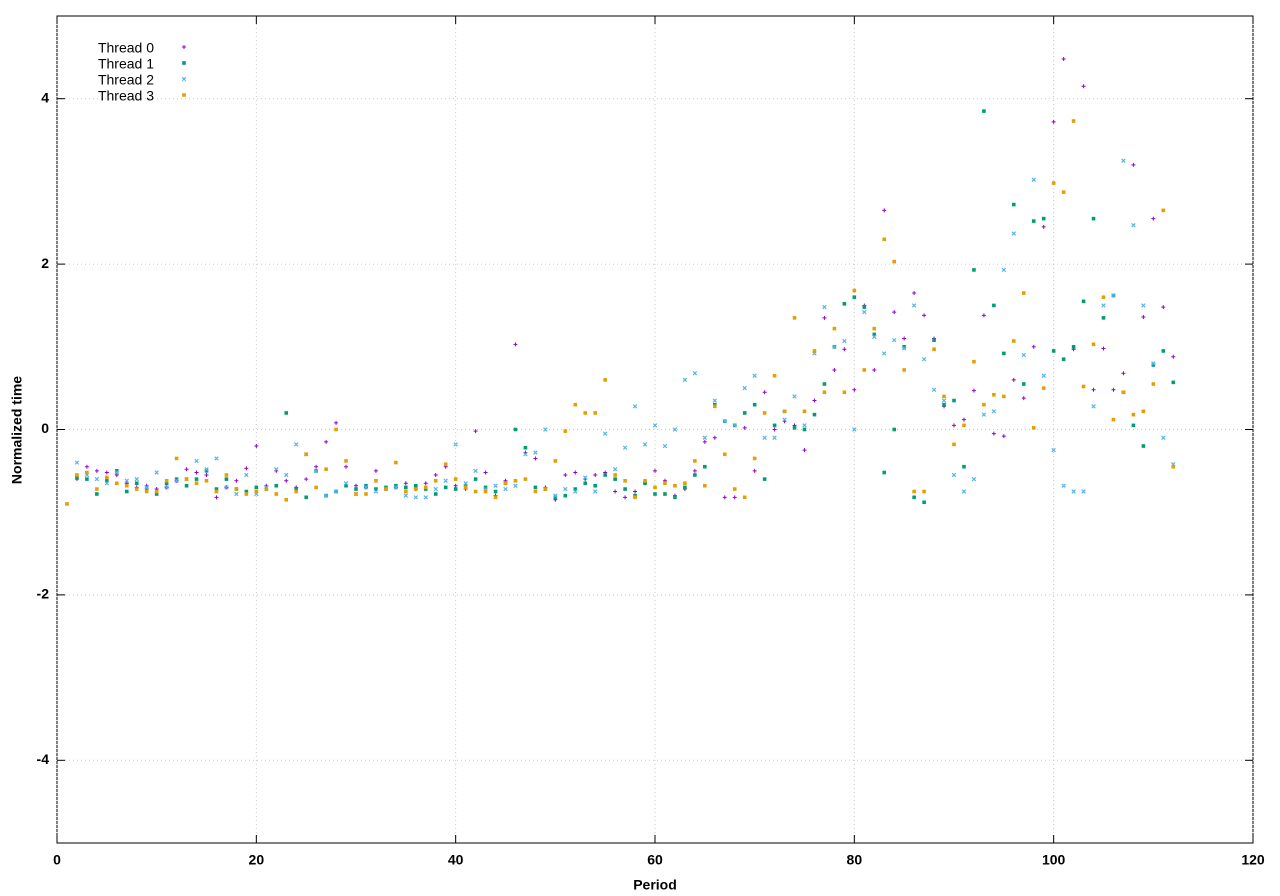 This screenshot has height=896, width=1280. Describe the element at coordinates (17, 430) in the screenshot. I see `y-axis-label: Normalized time` at that location.